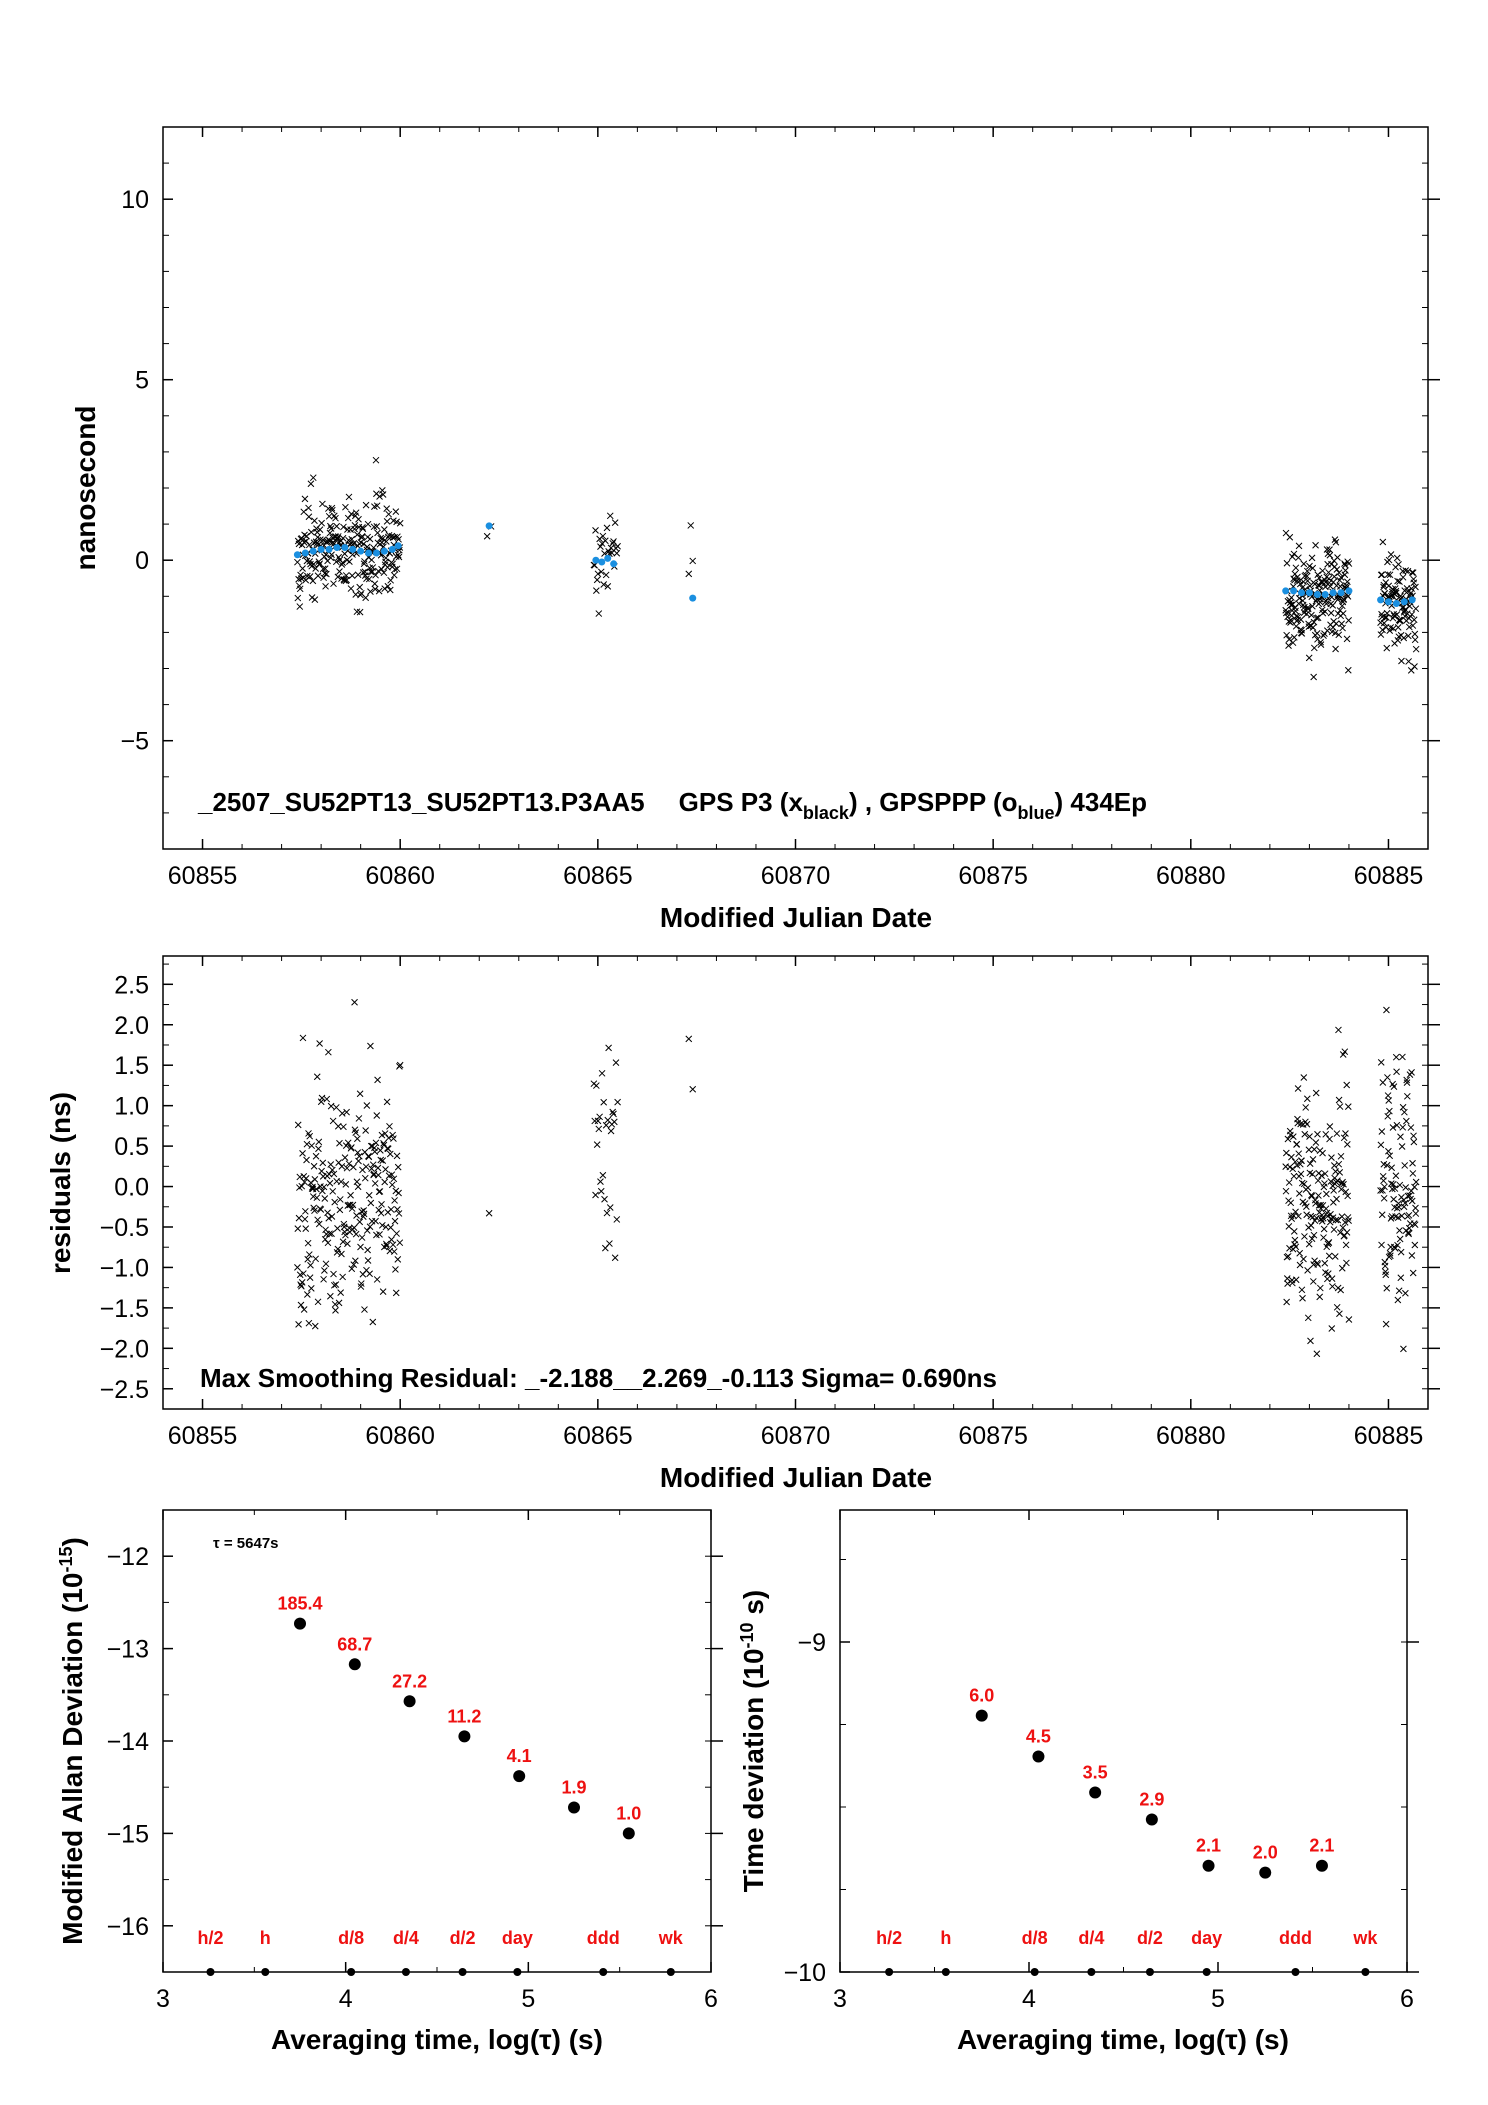 This screenshot has height=2105, width=1488. Describe the element at coordinates (203, 876) in the screenshot. I see `x-tick-label: 60855` at that location.